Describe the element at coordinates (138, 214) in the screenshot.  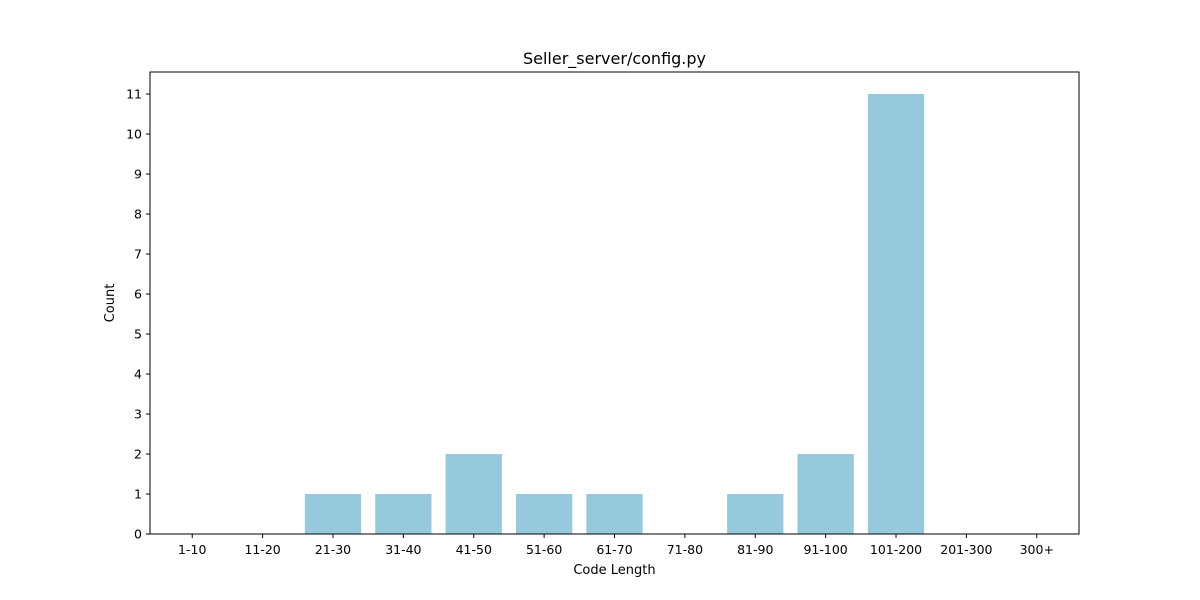
I see `y-tick-label: 8` at that location.